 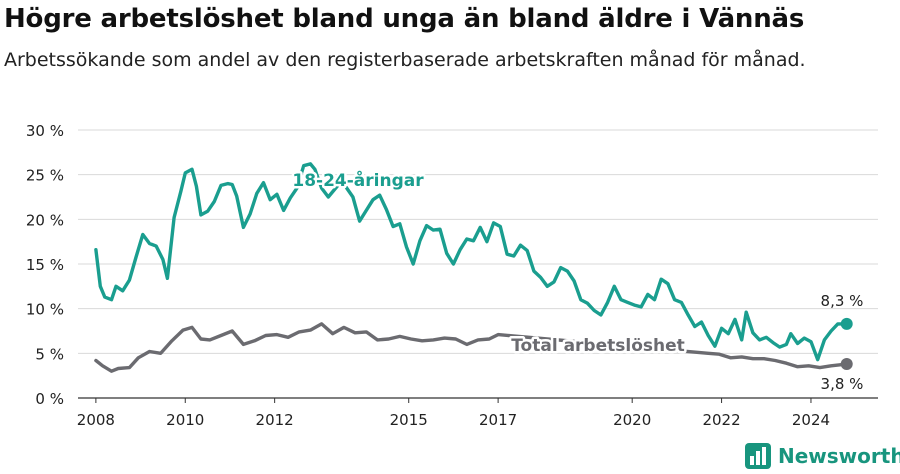 What do you see at coordinates (45, 176) in the screenshot?
I see `y-tick-label: 25 %` at bounding box center [45, 176].